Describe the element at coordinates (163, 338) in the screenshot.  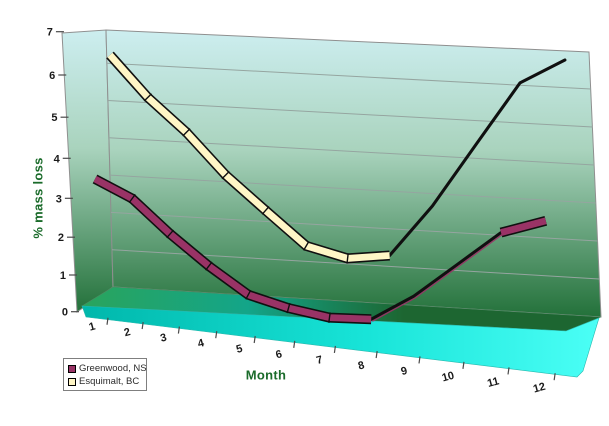
I see `x-tick-label: 3` at that location.